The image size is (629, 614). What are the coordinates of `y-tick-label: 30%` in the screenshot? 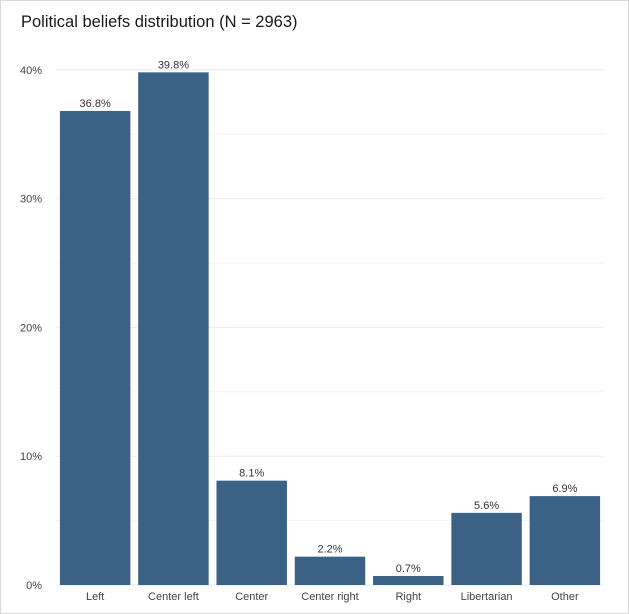 It's located at (31, 200).